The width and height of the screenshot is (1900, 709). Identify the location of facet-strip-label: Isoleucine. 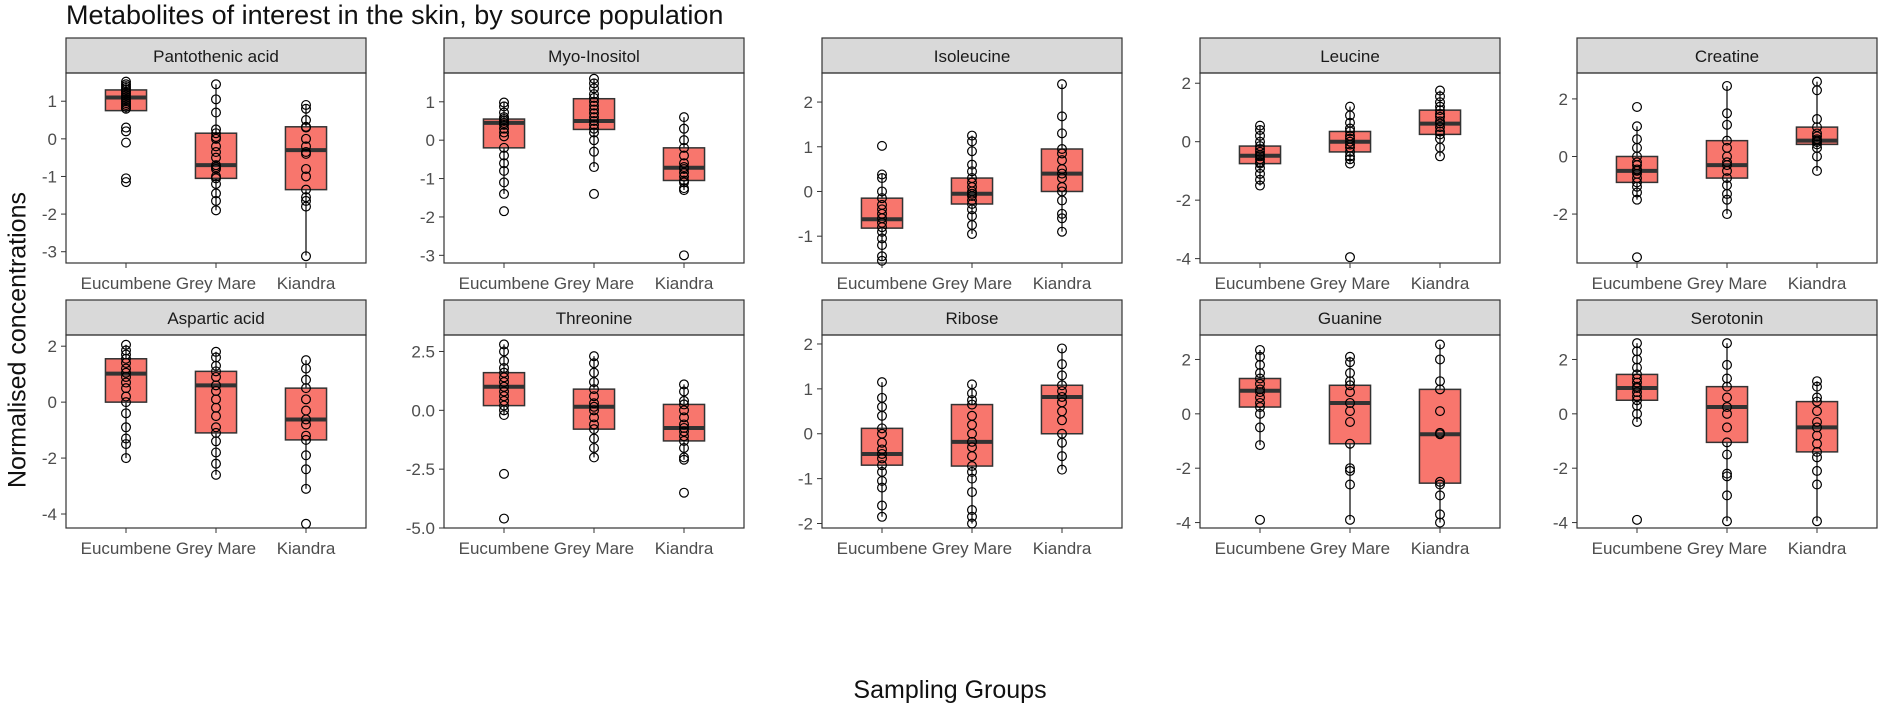
(972, 56).